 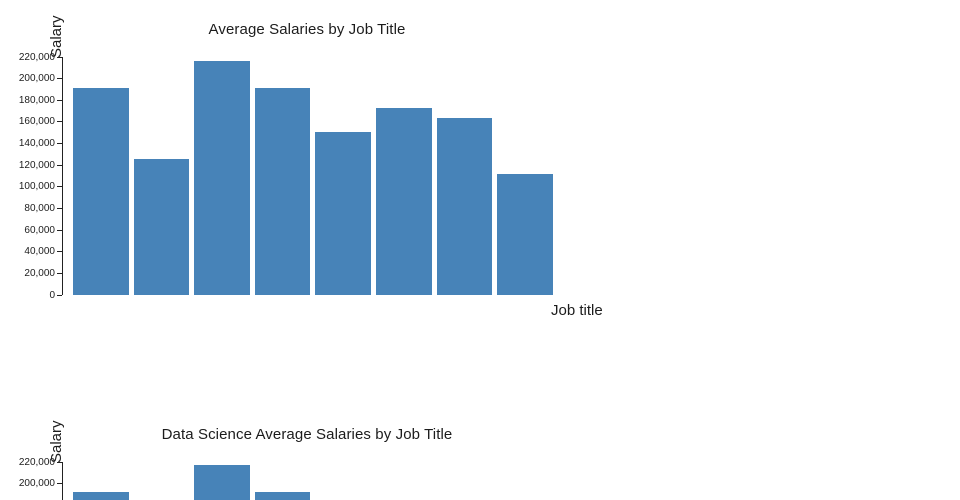 I want to click on y-tick-label: 0, so click(x=52, y=295).